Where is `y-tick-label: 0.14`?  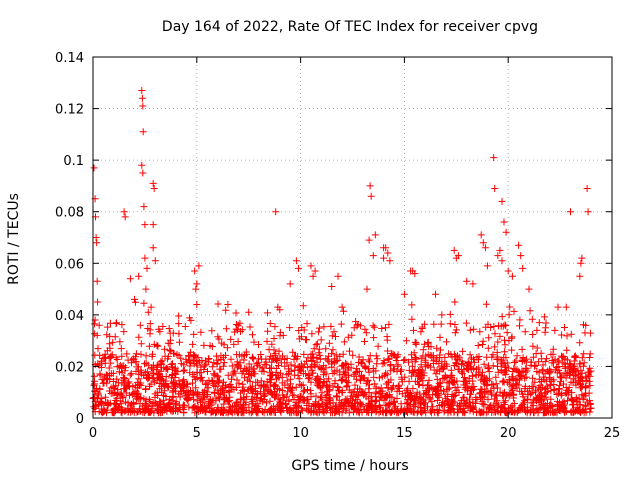
y-tick-label: 0.14 is located at coordinates (69, 58).